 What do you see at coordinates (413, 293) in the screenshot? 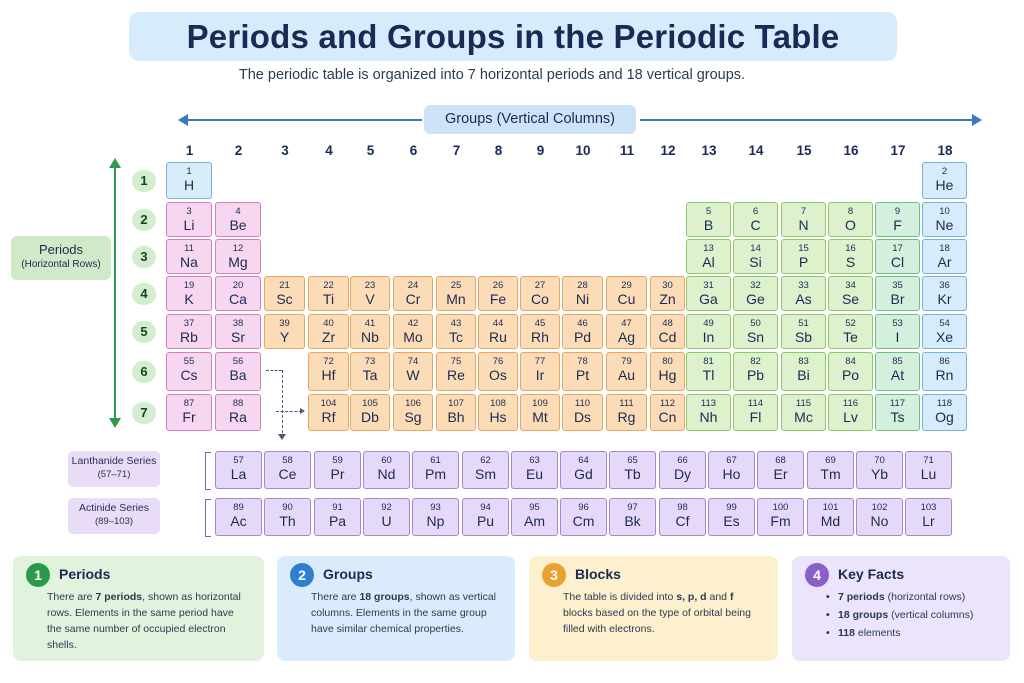
I see `element-cr: 24 Cr` at bounding box center [413, 293].